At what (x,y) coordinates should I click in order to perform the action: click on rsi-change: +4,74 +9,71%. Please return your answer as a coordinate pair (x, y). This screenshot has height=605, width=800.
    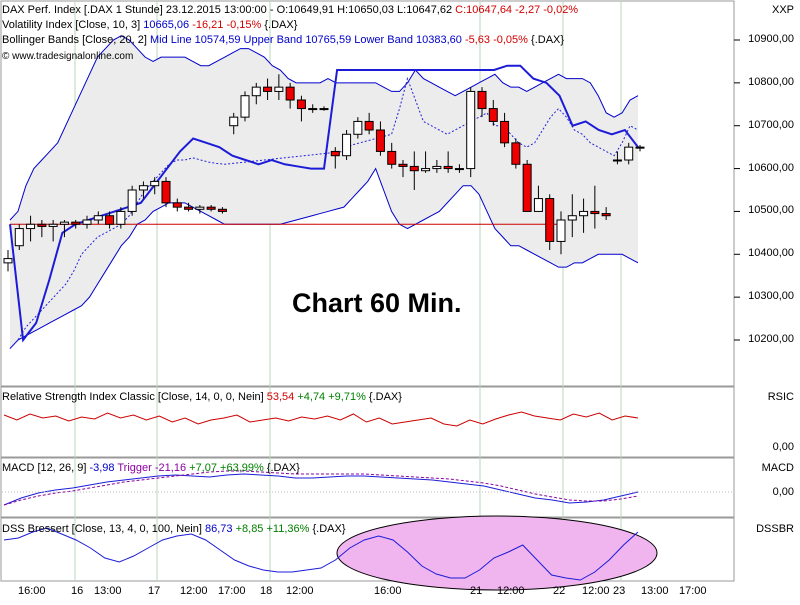
    Looking at the image, I should click on (331, 397).